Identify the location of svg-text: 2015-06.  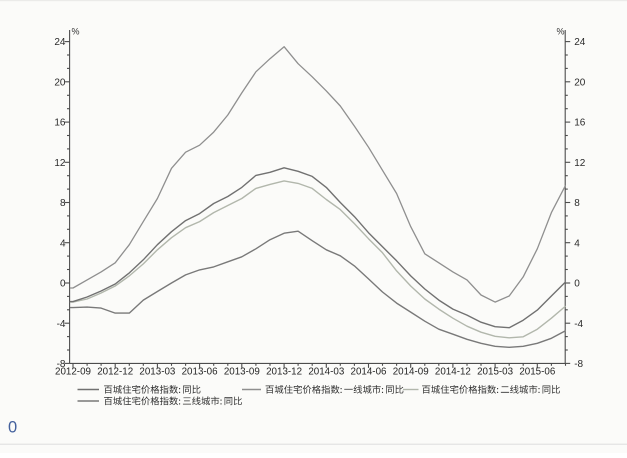
(537, 372).